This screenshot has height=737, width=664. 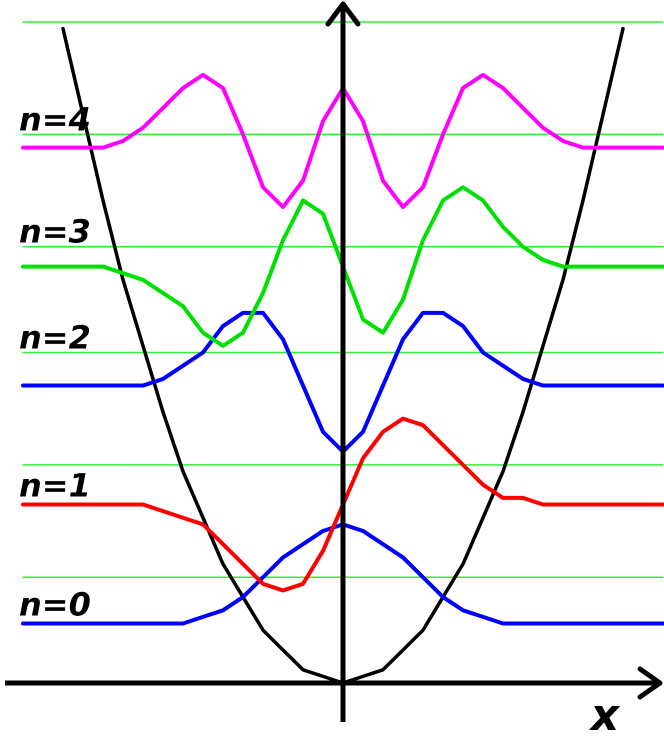 I want to click on series-label: n=2, so click(x=55, y=337).